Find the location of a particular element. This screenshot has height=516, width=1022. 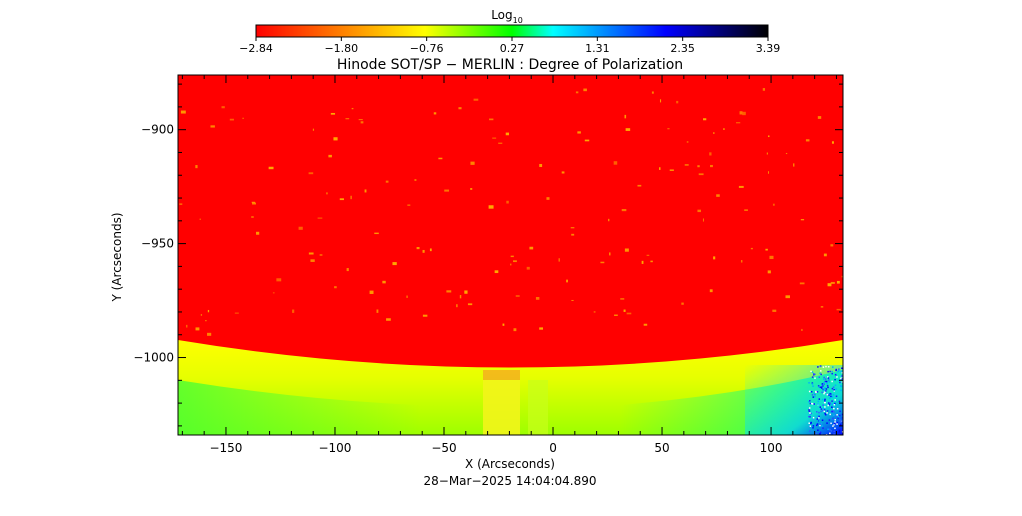

x-tick-label: 50 is located at coordinates (661, 448).